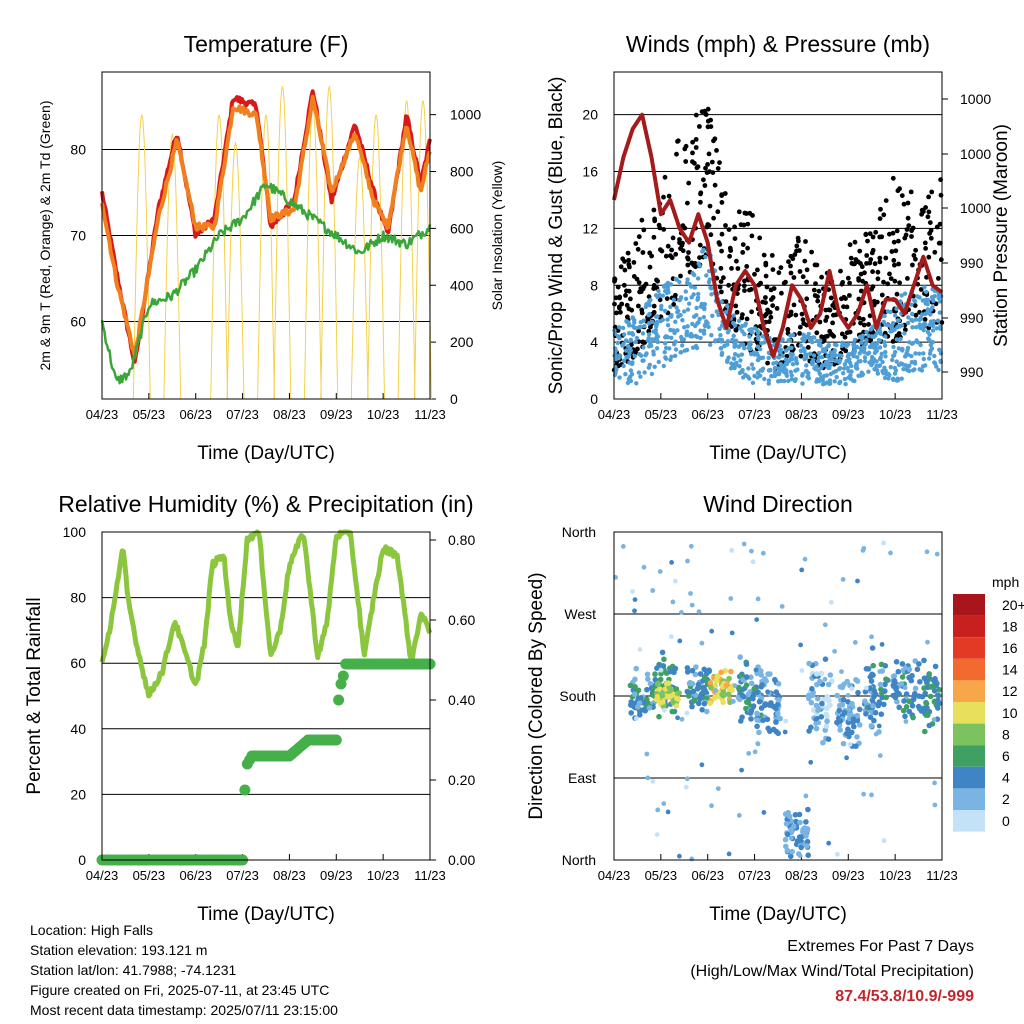 The height and width of the screenshot is (1024, 1024). What do you see at coordinates (754, 875) in the screenshot?
I see `x-tick-label: 07/23` at bounding box center [754, 875].